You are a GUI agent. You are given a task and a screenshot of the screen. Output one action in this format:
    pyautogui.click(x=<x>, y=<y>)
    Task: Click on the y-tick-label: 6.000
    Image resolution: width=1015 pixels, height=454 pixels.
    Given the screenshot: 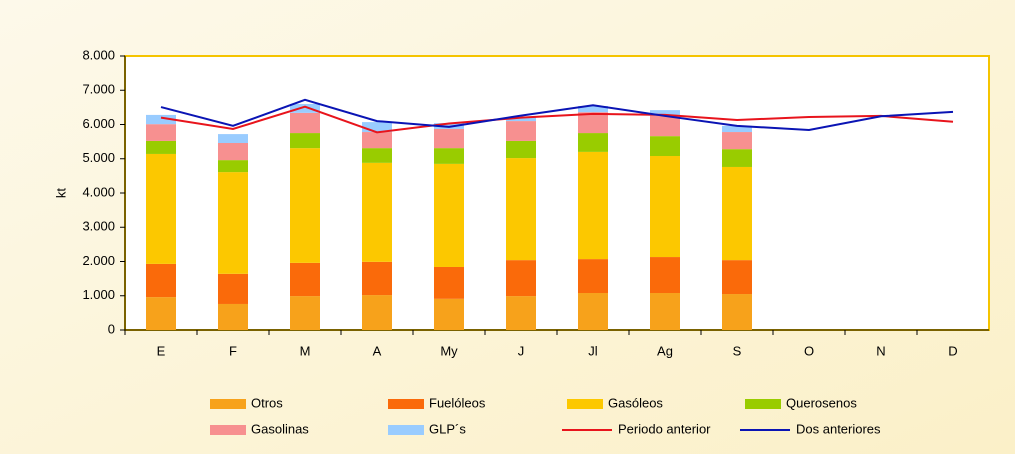 What is the action you would take?
    pyautogui.click(x=98, y=123)
    